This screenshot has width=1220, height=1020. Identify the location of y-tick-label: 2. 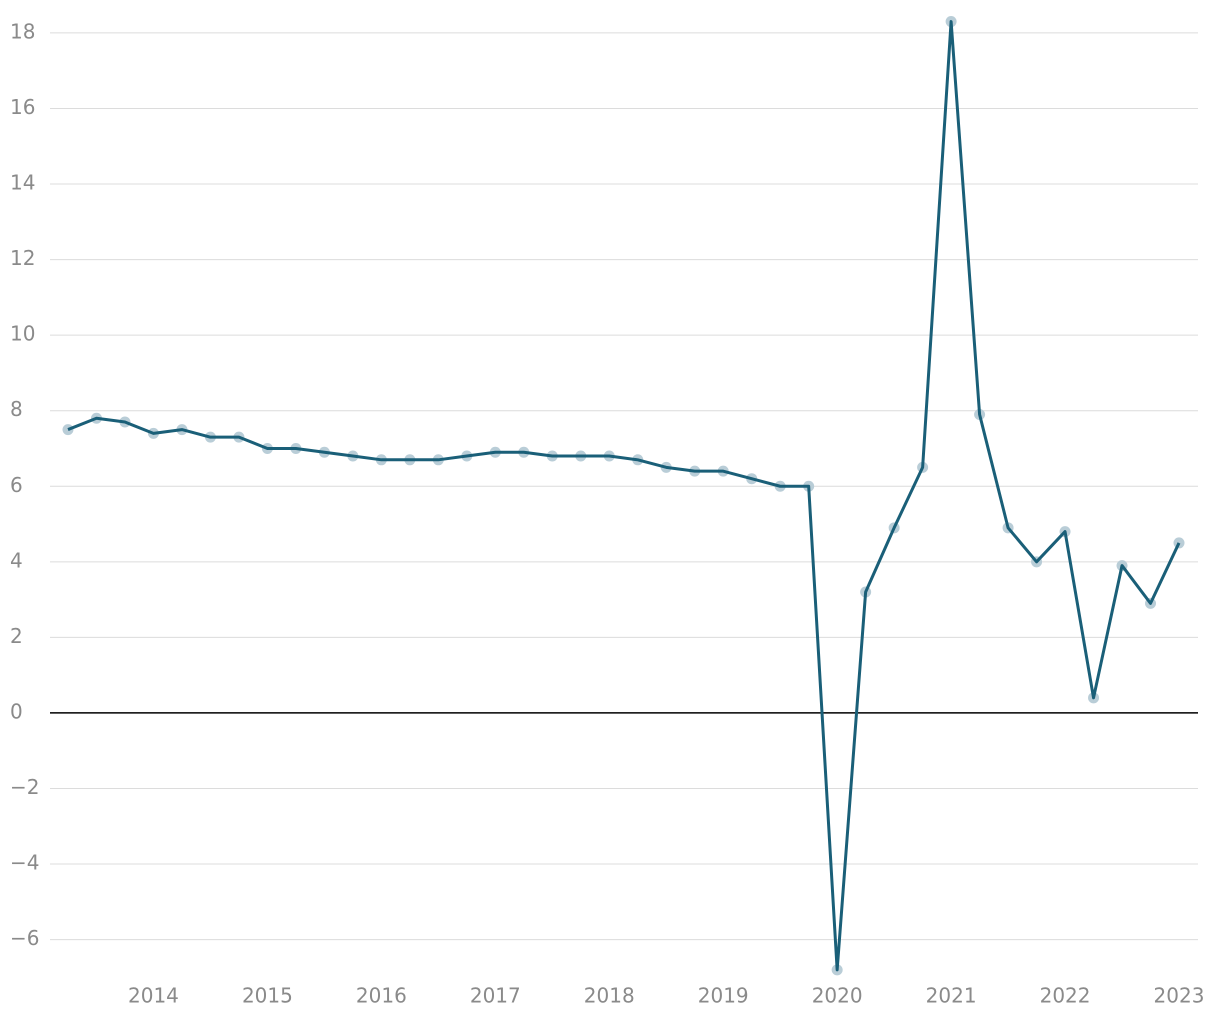
(16, 636).